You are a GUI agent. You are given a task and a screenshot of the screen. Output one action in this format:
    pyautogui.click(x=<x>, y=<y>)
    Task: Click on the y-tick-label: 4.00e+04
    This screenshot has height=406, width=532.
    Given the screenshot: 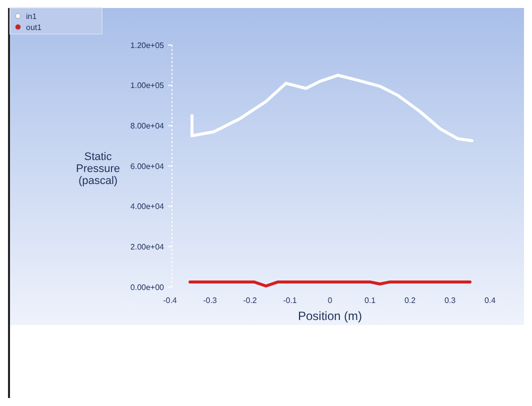 What is the action you would take?
    pyautogui.click(x=147, y=207)
    